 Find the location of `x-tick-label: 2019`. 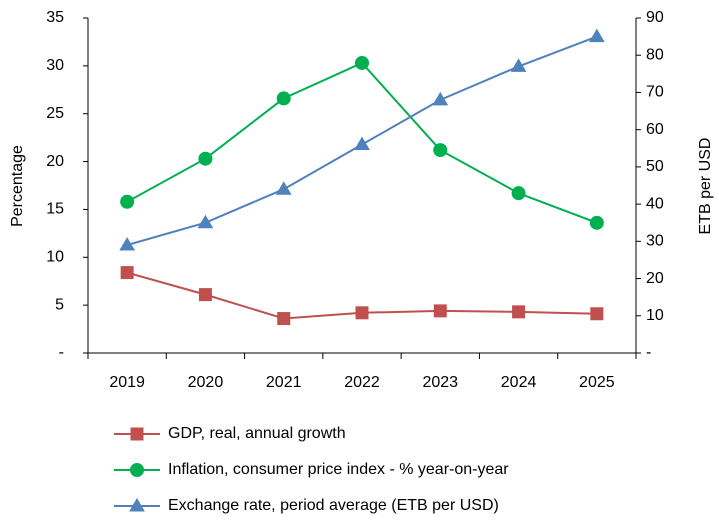

x-tick-label: 2019 is located at coordinates (127, 382).